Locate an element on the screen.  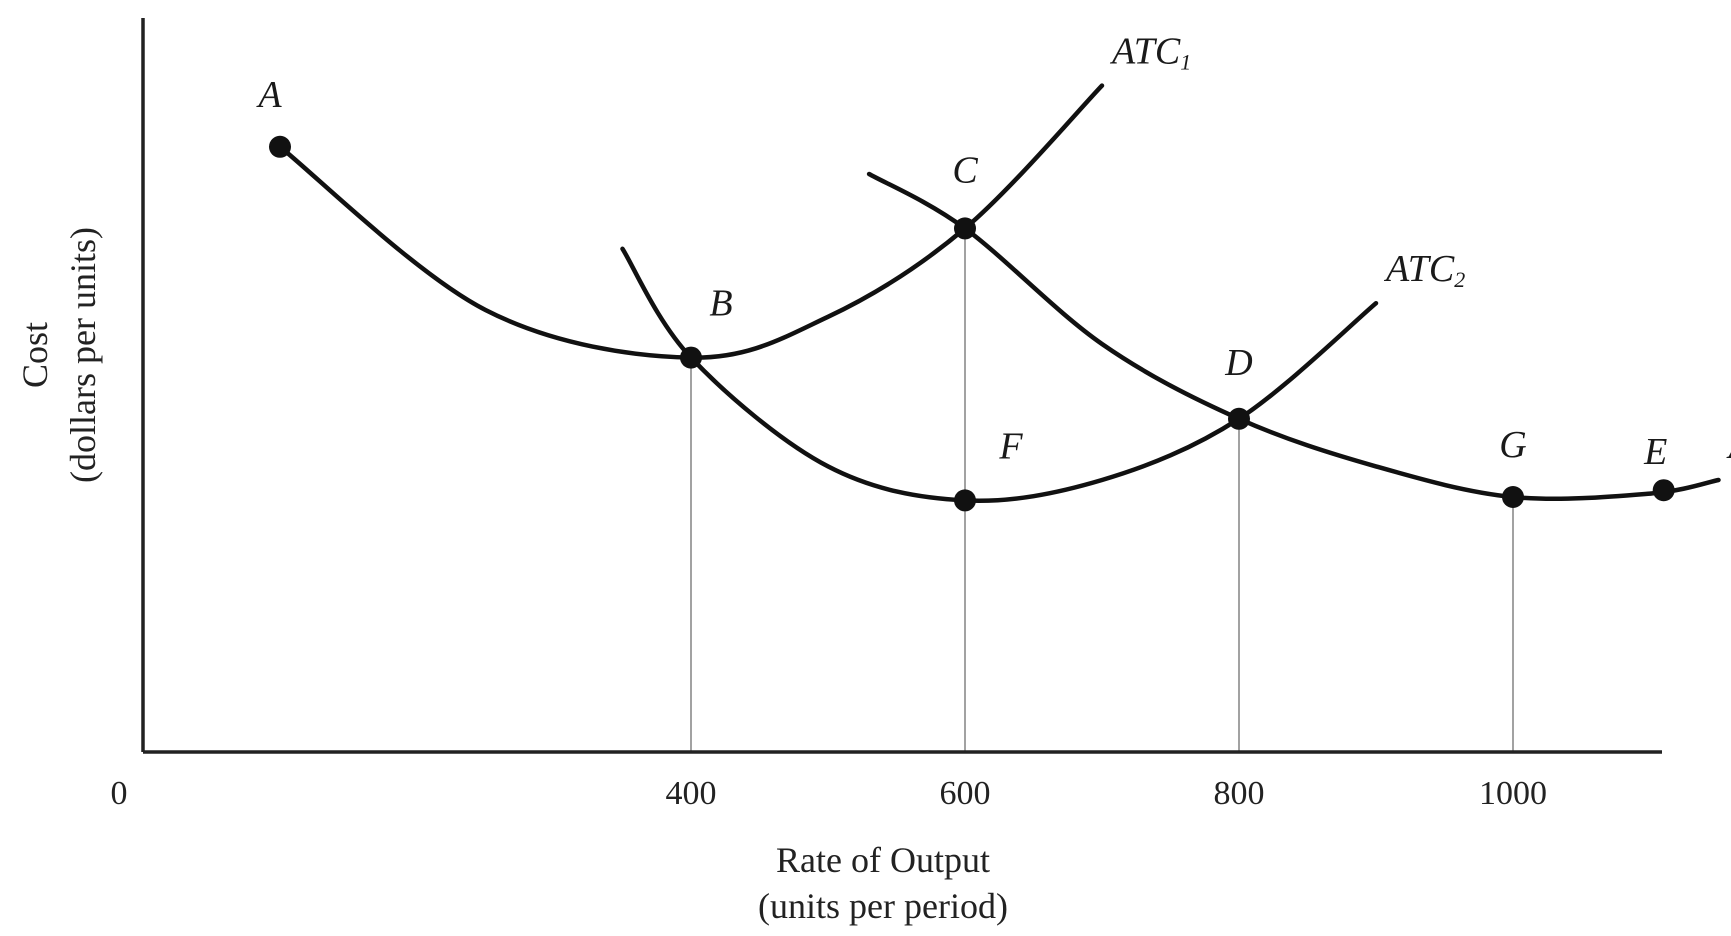
point-F is located at coordinates (965, 500).